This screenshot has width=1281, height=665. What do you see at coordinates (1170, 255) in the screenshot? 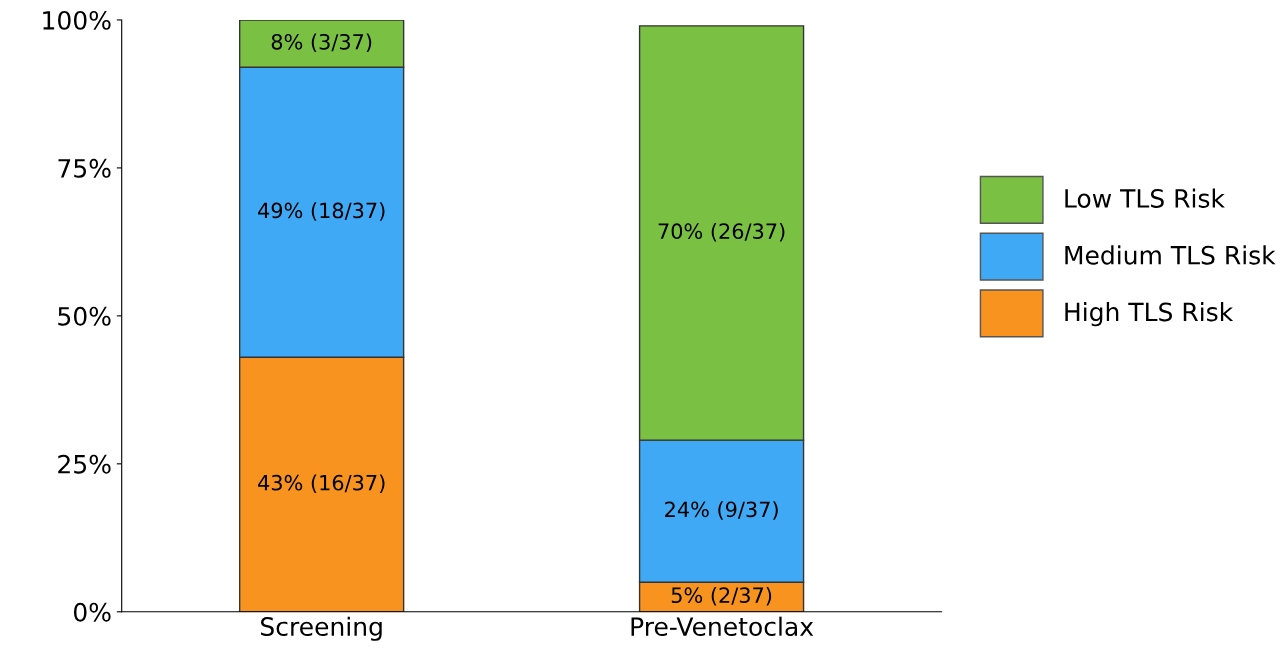
I see `legend-label: Medium TLS Risk` at bounding box center [1170, 255].